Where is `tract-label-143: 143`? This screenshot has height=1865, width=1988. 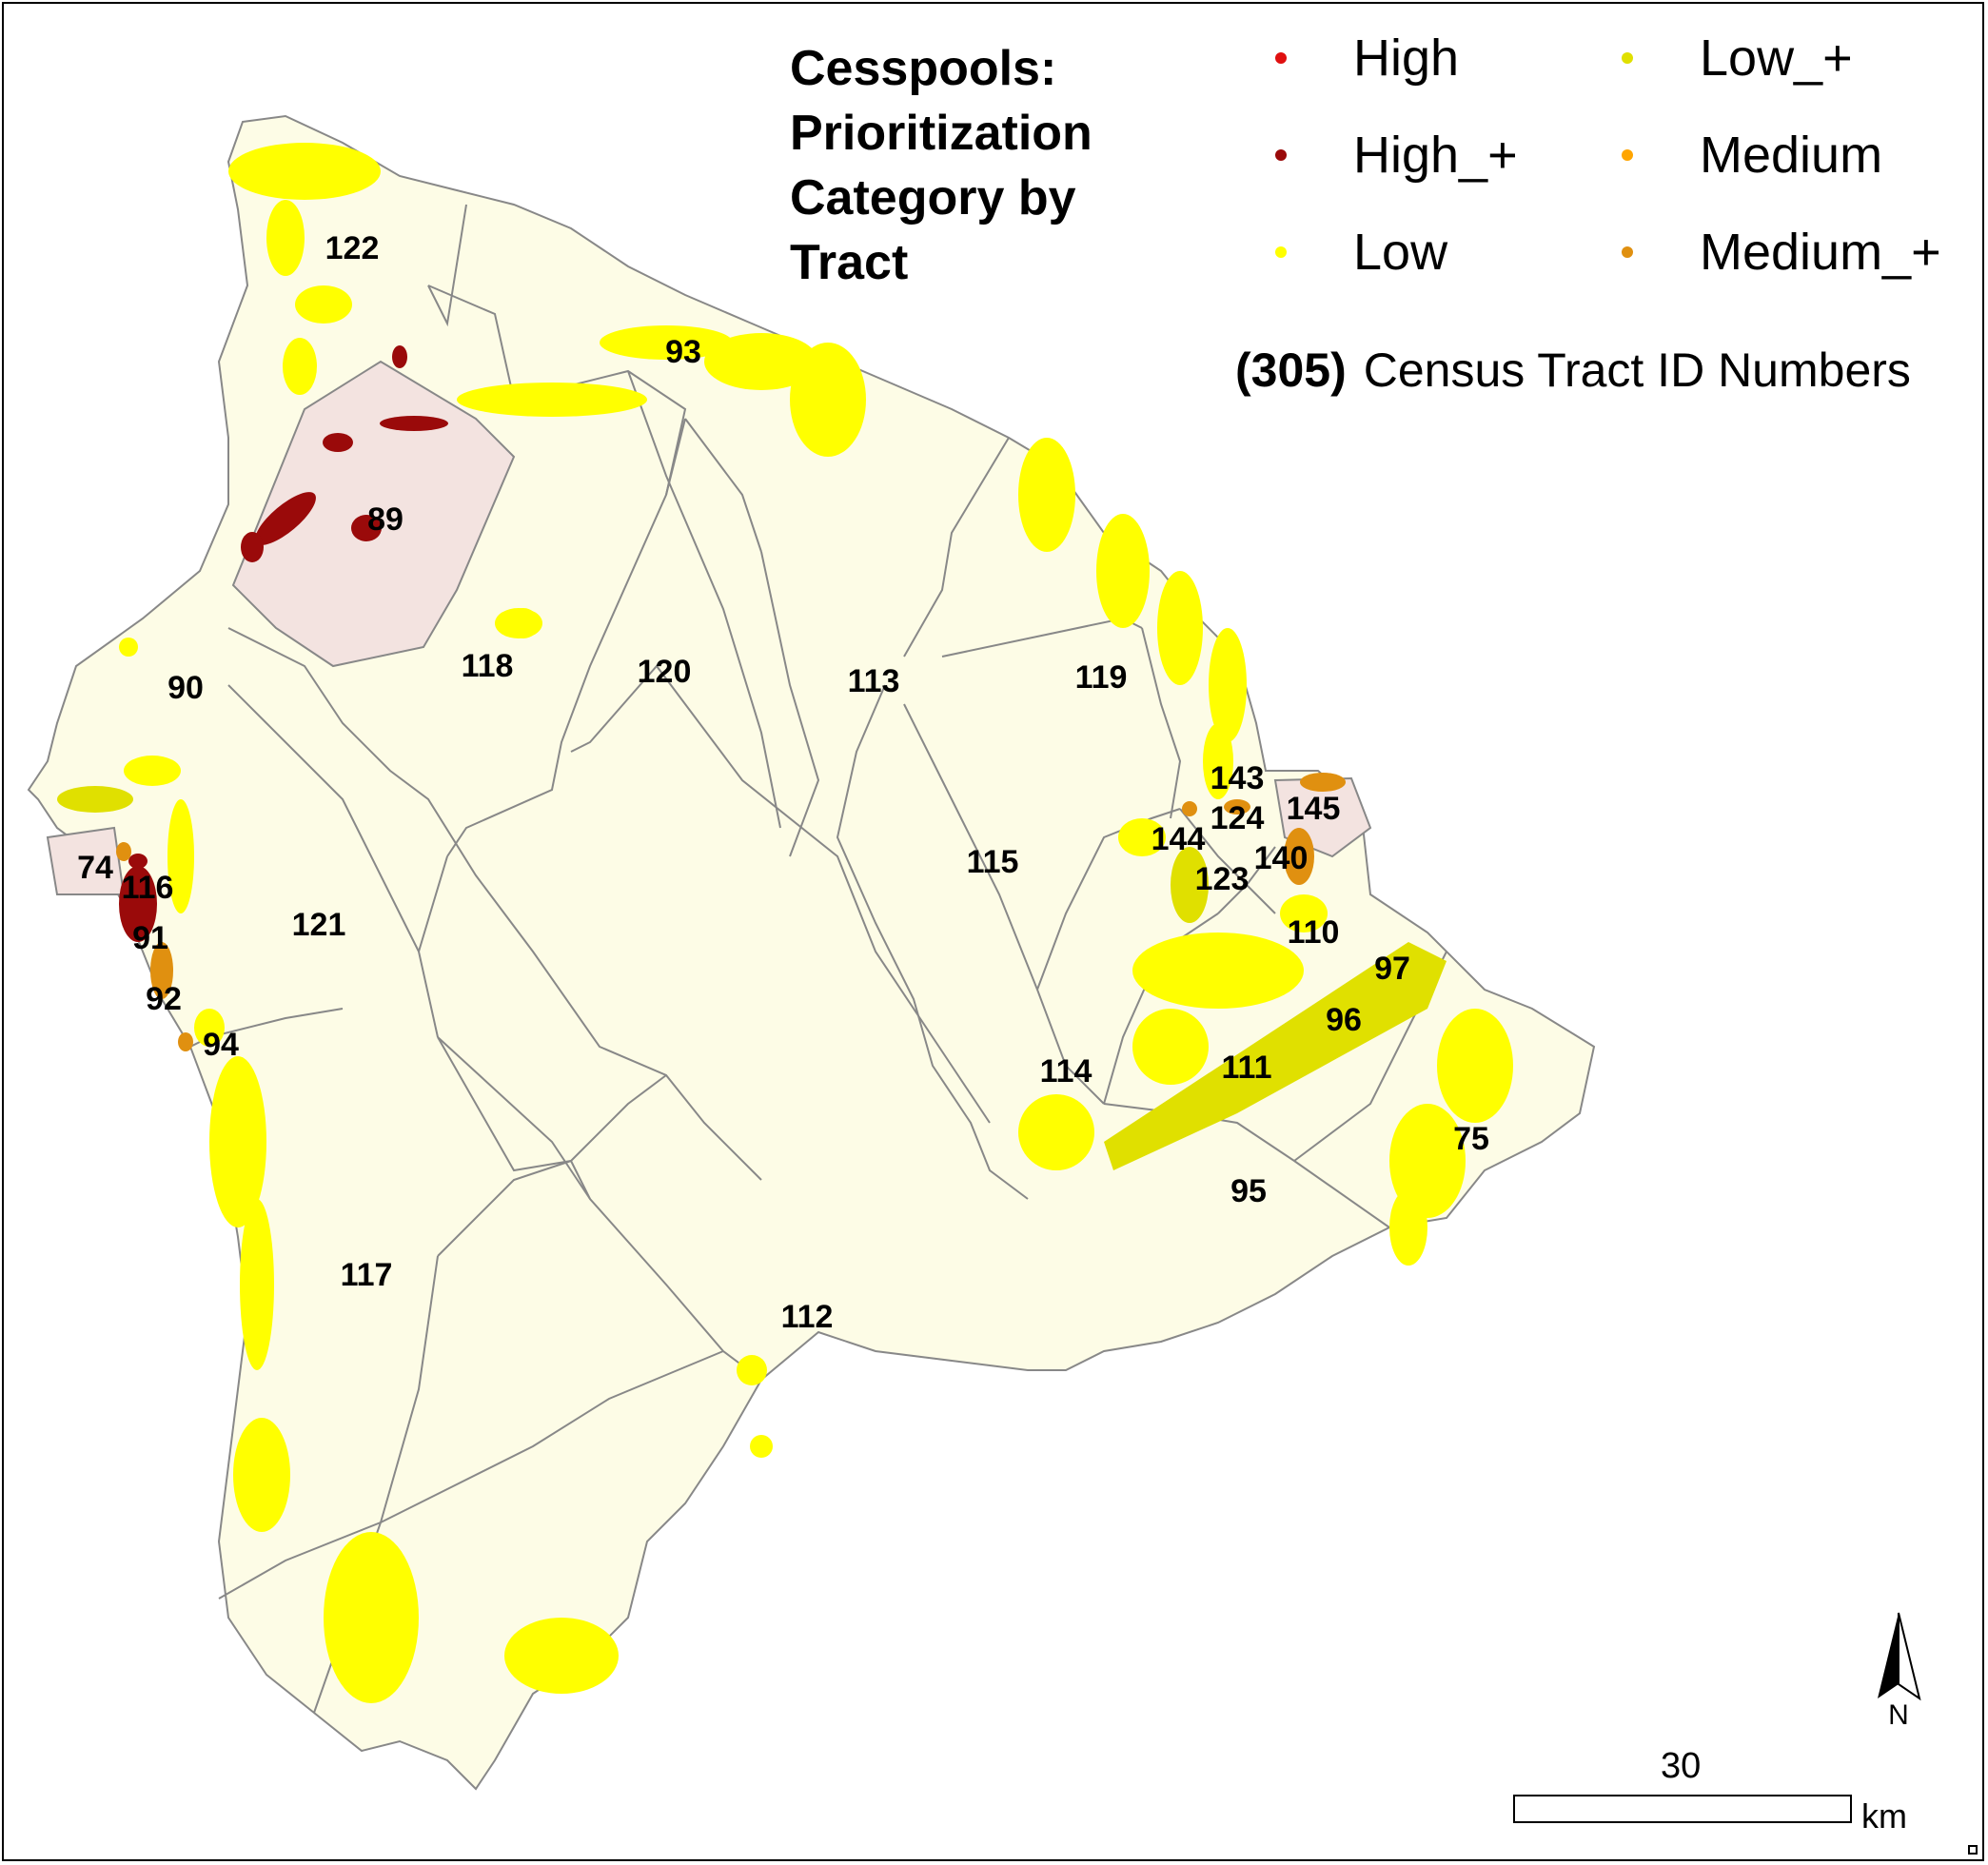 tract-label-143: 143 is located at coordinates (1238, 778).